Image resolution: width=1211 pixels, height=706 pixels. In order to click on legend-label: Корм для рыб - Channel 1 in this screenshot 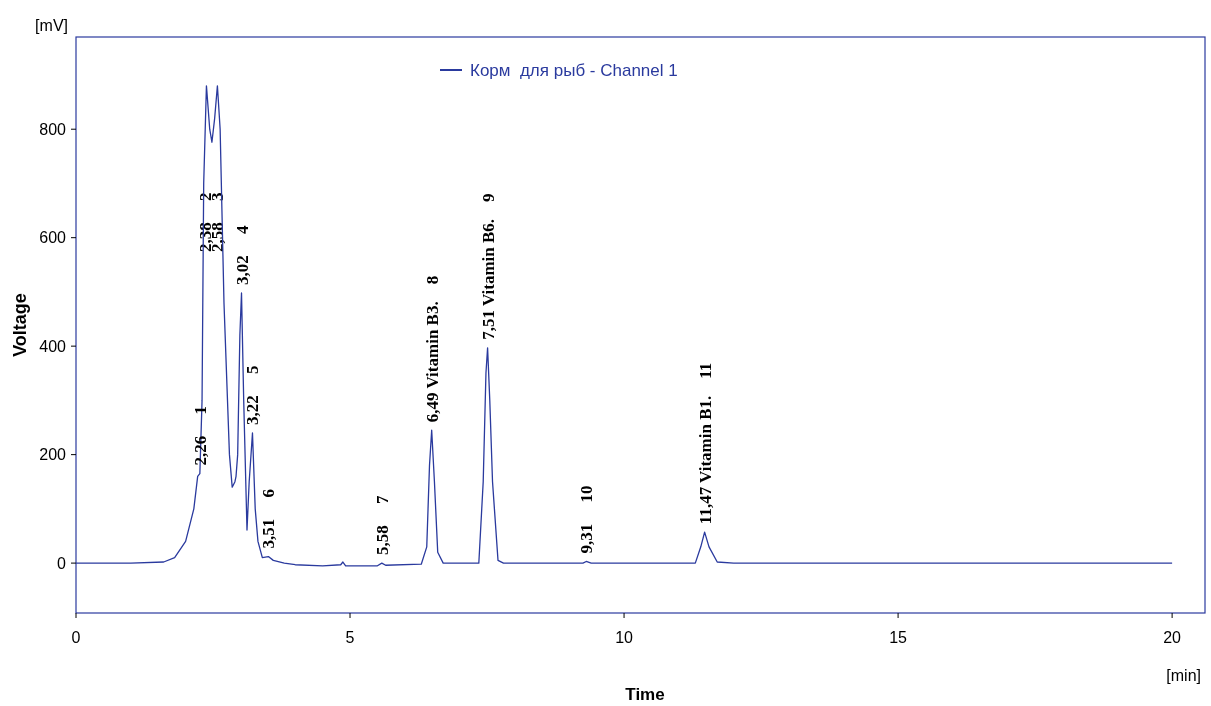, I will do `click(574, 70)`.